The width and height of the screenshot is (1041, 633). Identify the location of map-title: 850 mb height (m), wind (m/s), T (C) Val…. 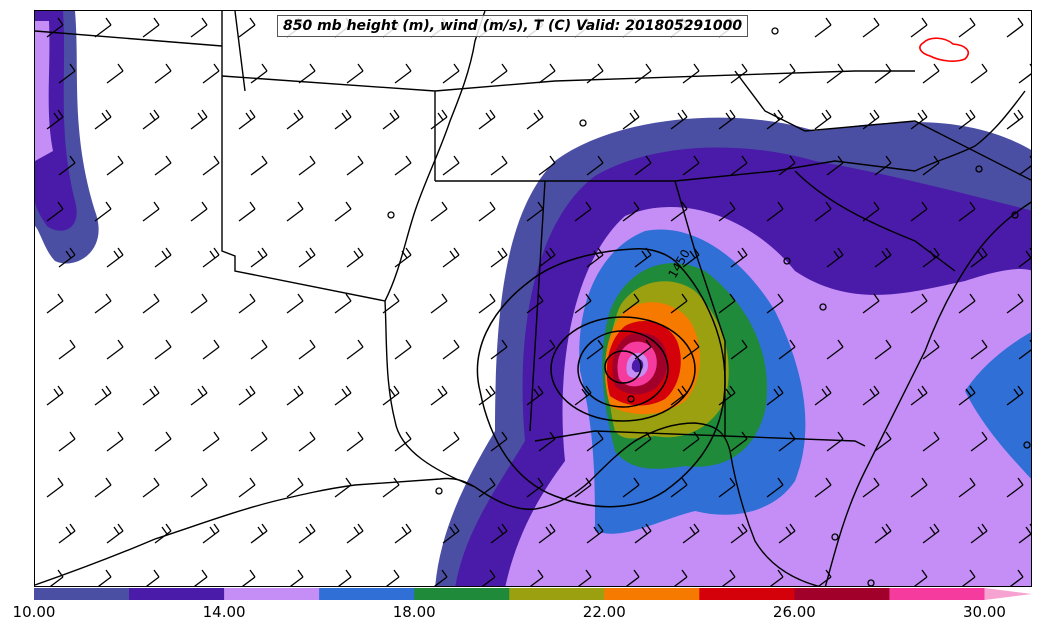
(513, 26).